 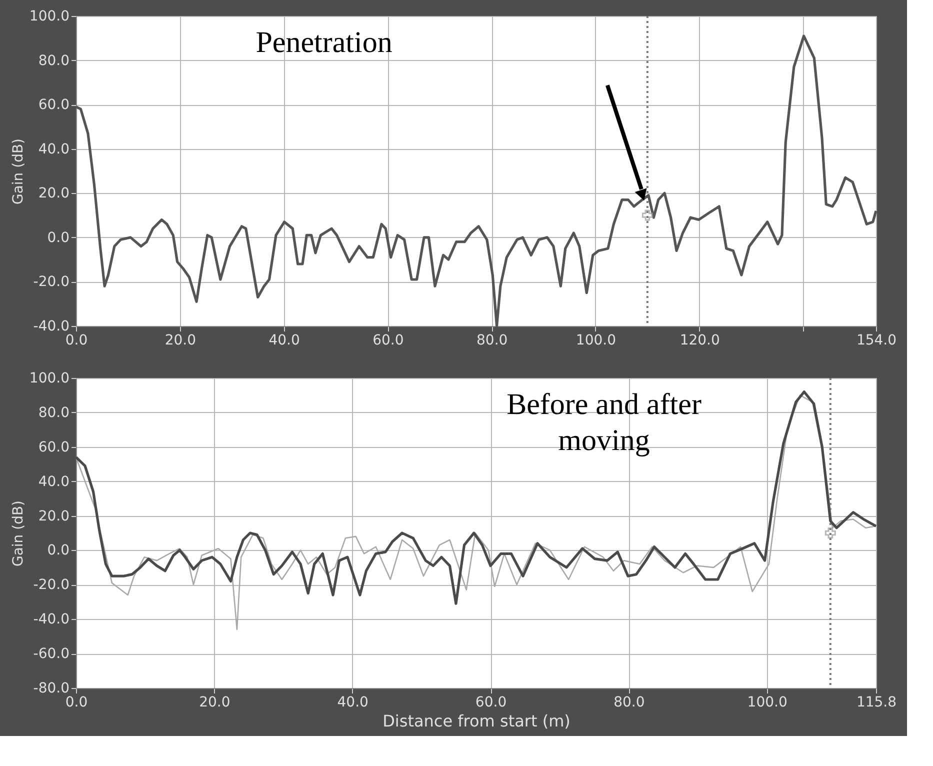 I want to click on x-axis-title: Distance from start (m), so click(x=476, y=721).